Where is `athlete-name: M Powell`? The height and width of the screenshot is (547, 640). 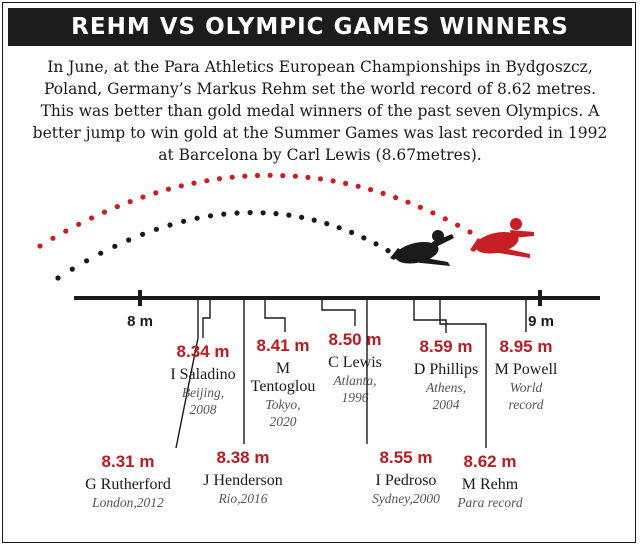 athlete-name: M Powell is located at coordinates (526, 369).